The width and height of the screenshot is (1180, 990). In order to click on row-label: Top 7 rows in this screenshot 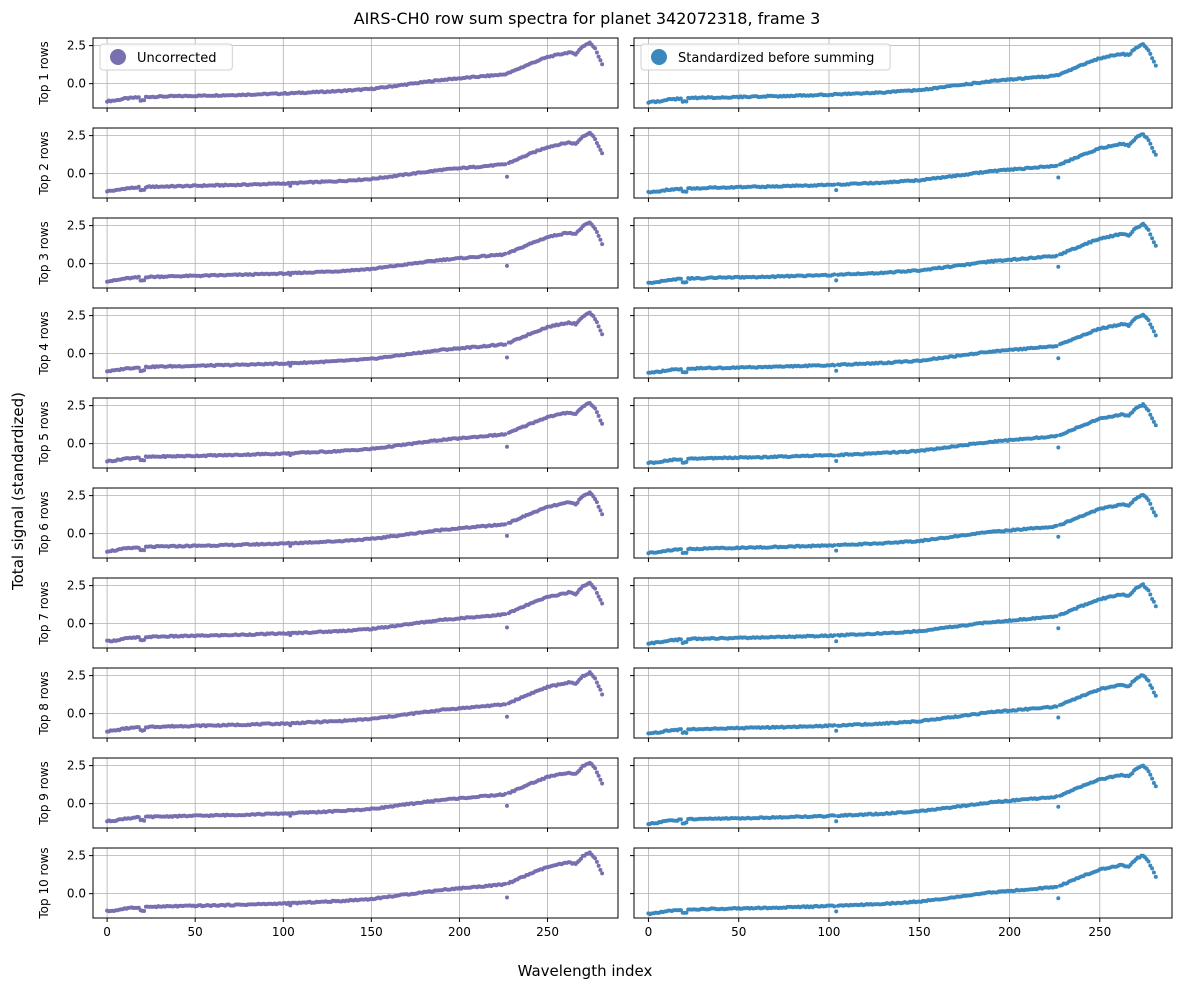, I will do `click(44, 613)`.